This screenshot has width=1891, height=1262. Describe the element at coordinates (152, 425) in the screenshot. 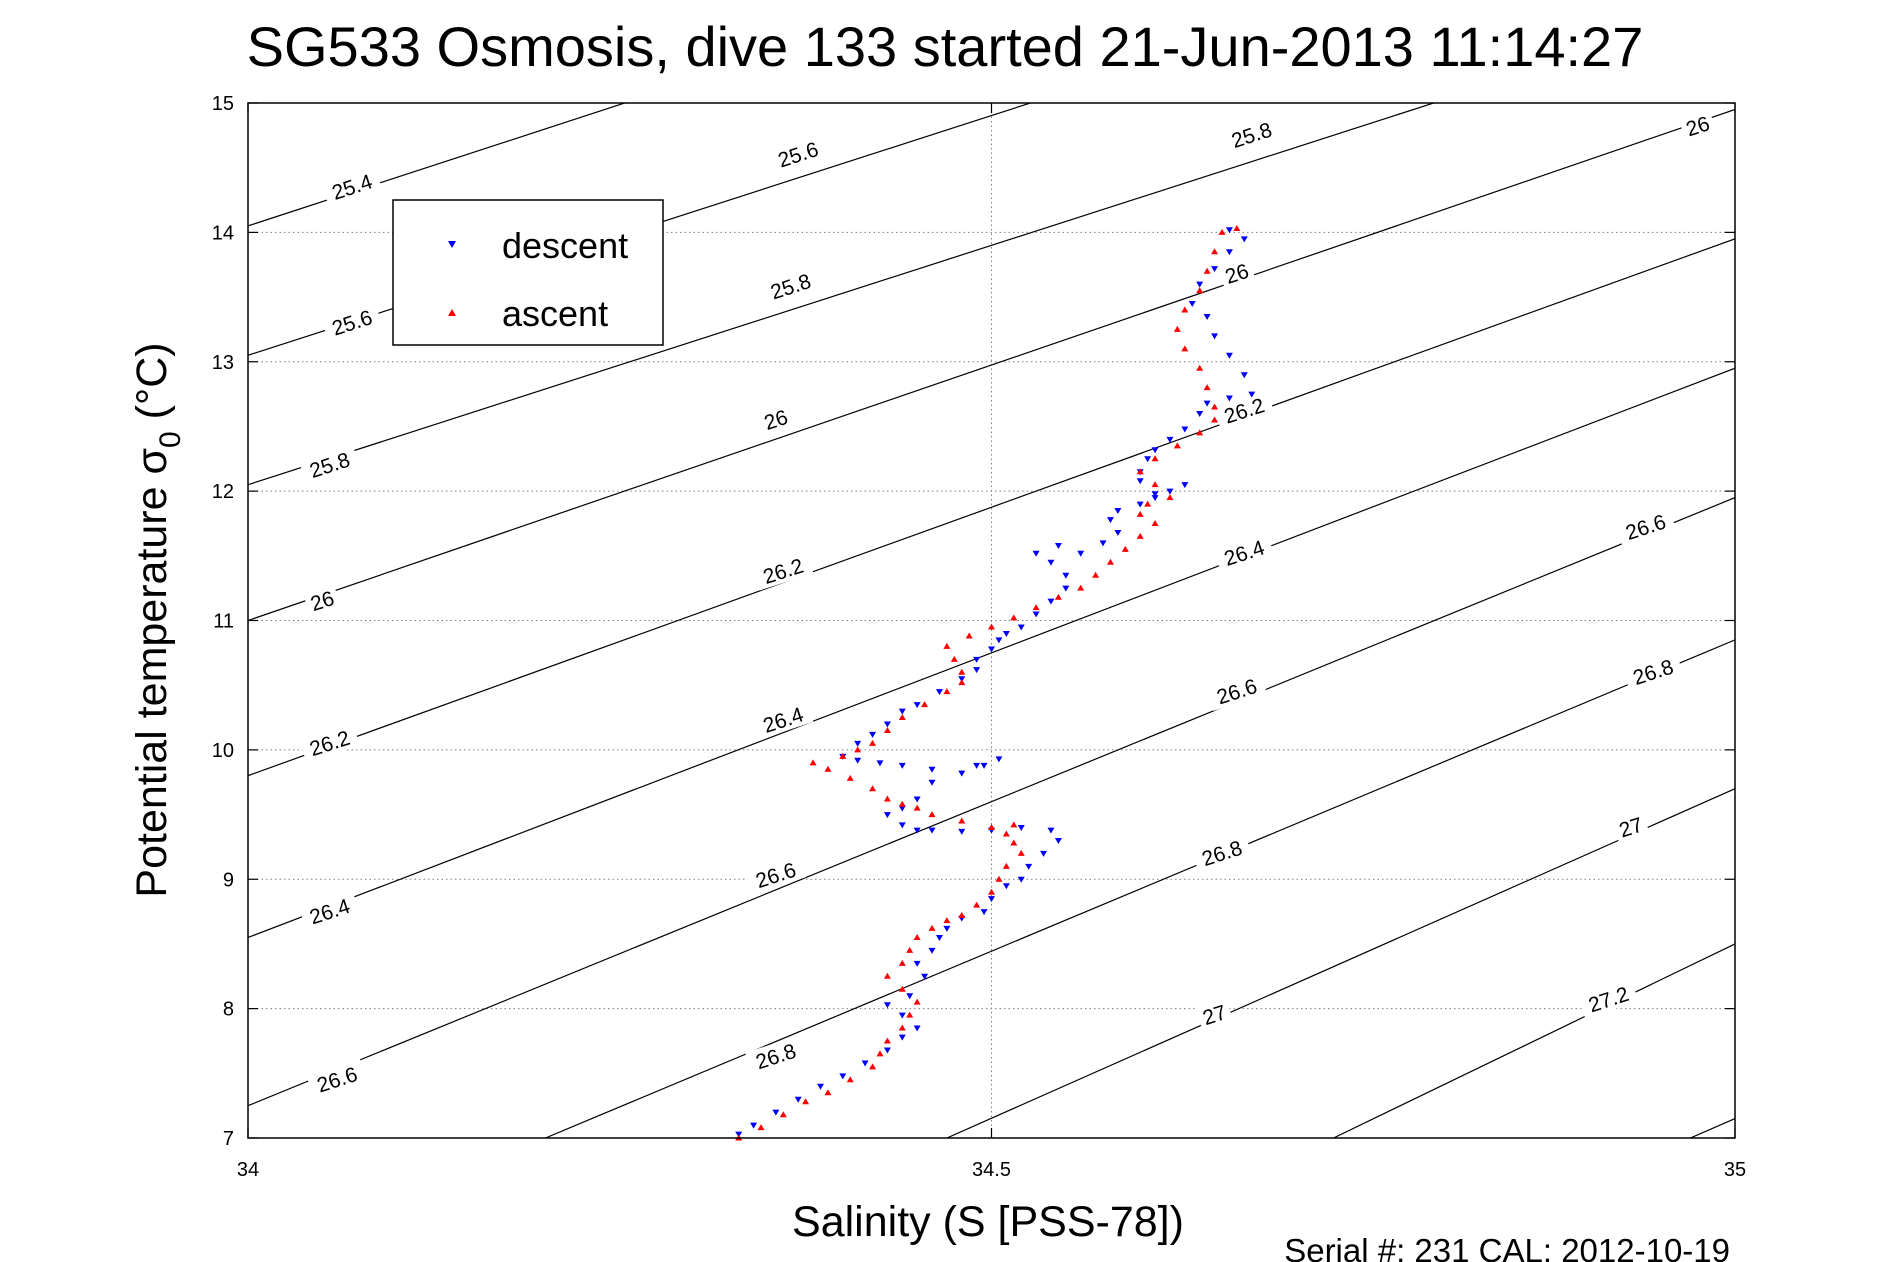

I see `y-axis-label-space` at that location.